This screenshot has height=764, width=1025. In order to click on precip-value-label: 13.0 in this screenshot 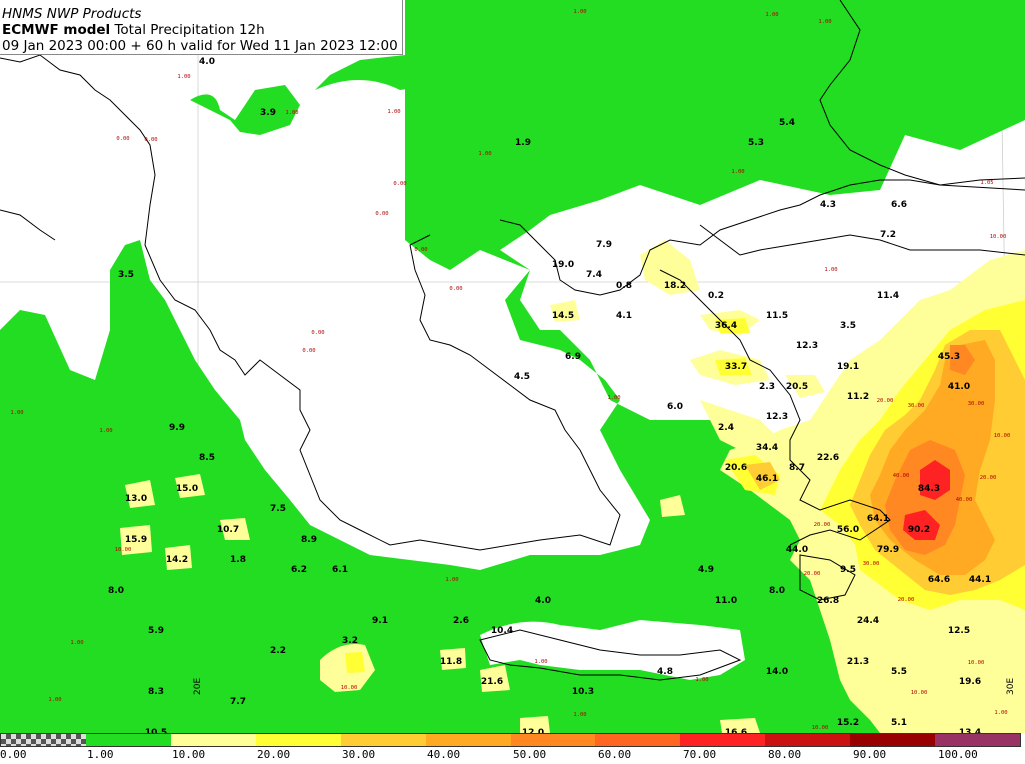, I will do `click(136, 499)`.